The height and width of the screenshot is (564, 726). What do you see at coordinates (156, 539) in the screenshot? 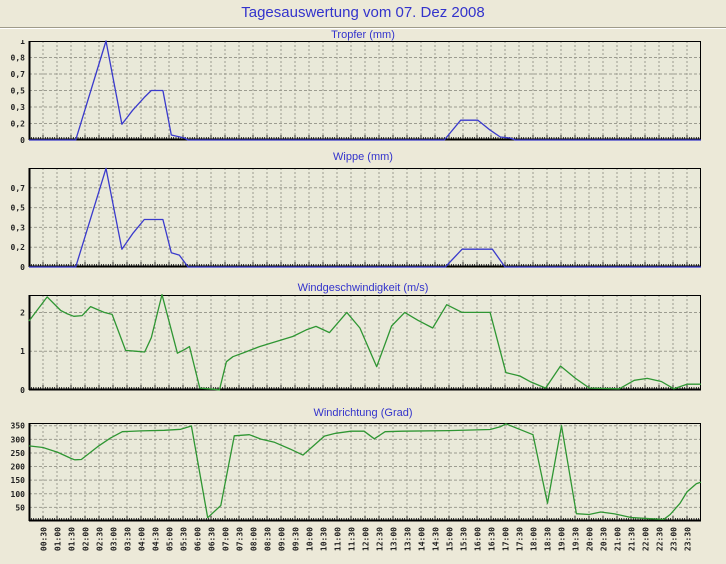
I see `x-tick-label: 04:30` at bounding box center [156, 539].